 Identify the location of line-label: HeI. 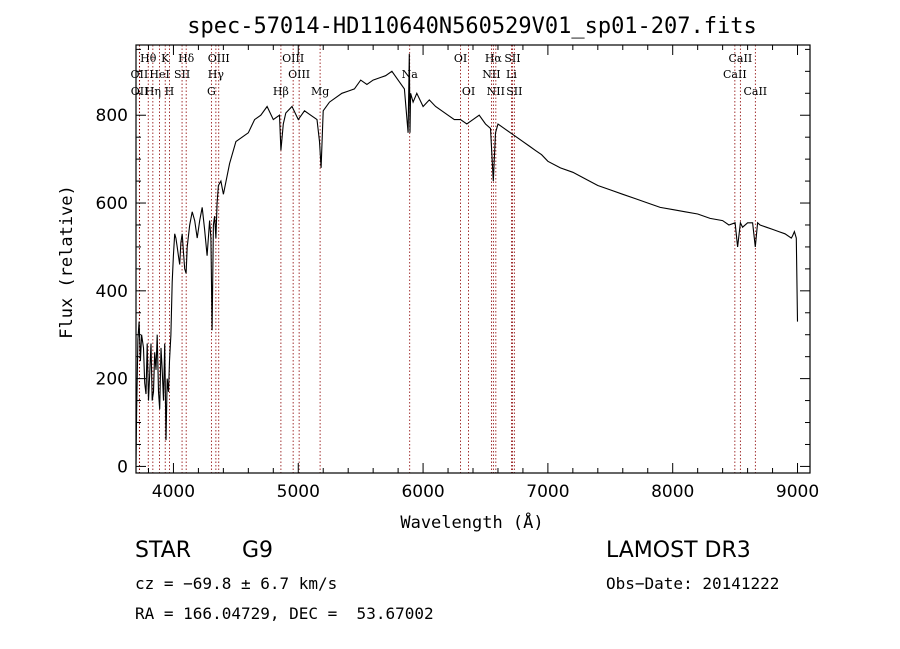
(159, 74).